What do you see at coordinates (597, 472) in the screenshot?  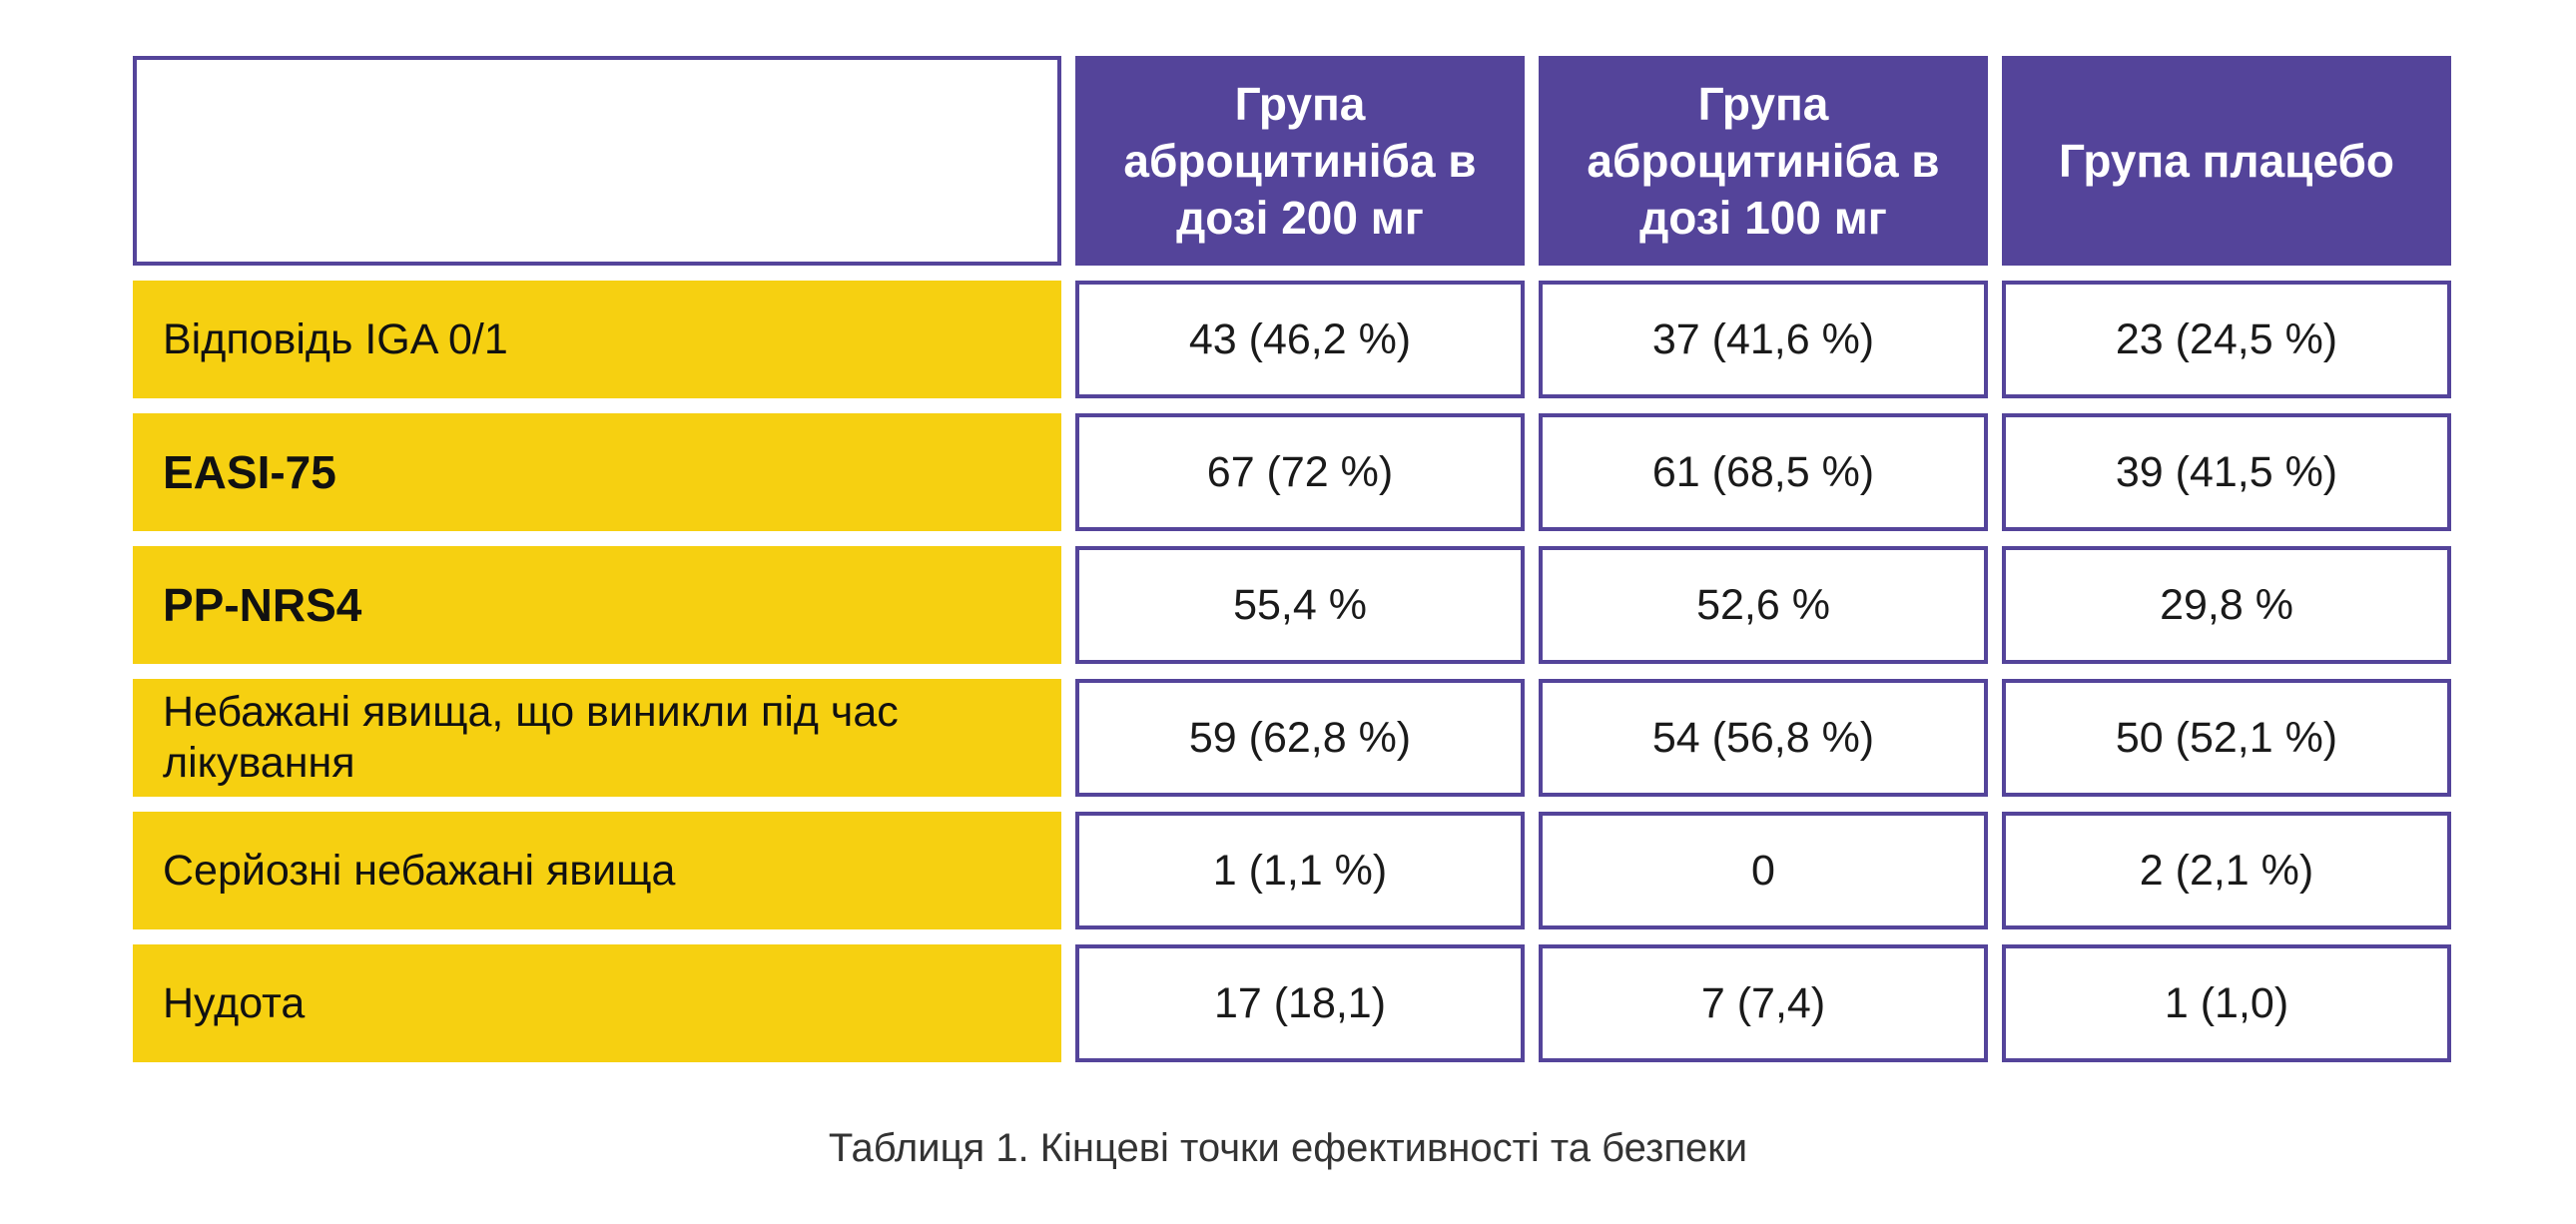 I see `row-label-easi75: EASI-75` at bounding box center [597, 472].